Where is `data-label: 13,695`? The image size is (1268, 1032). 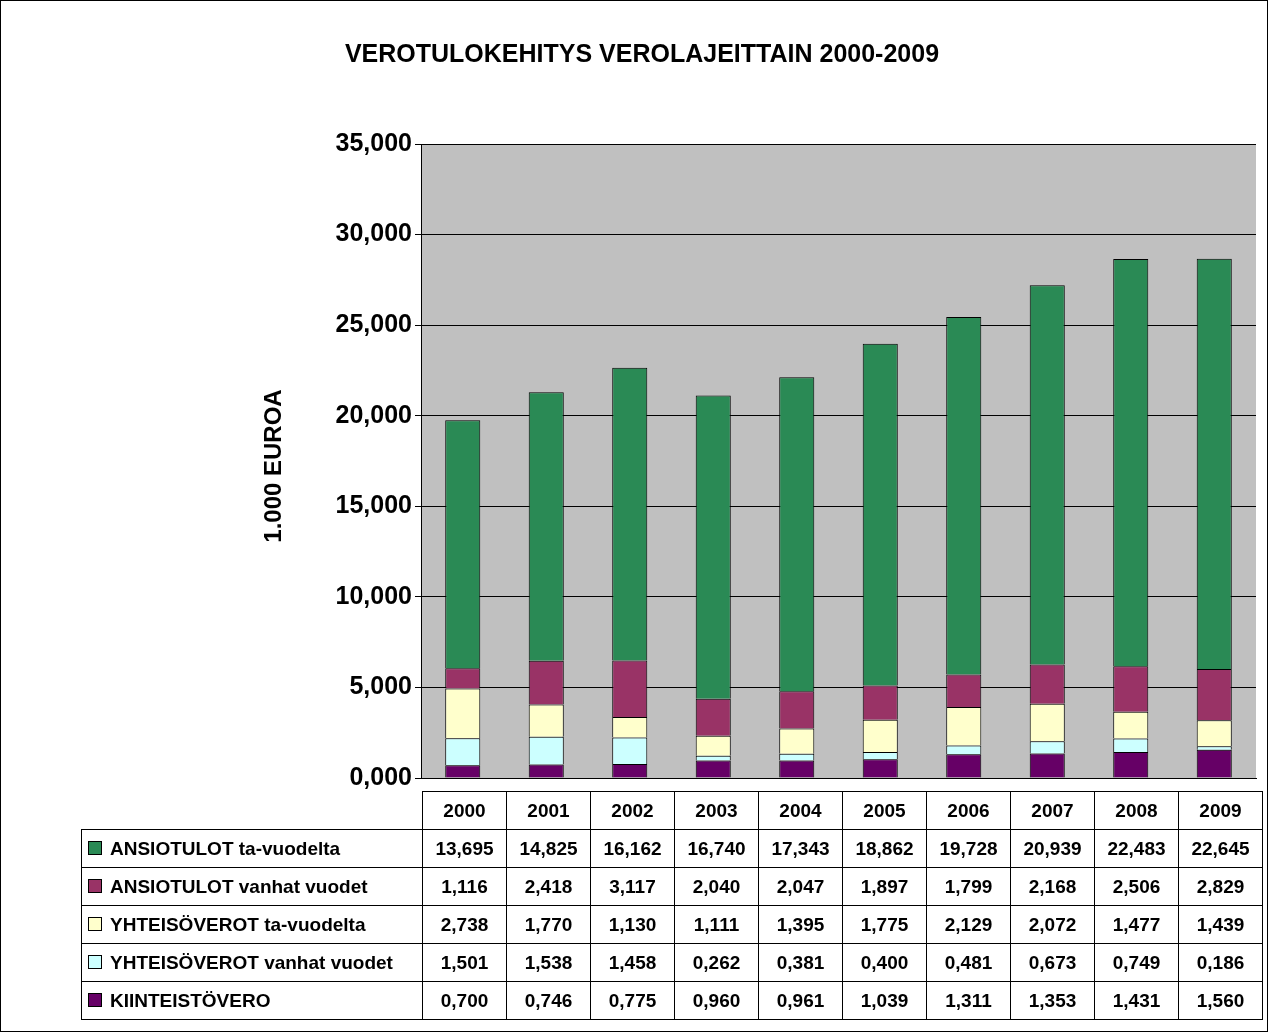
data-label: 13,695 is located at coordinates (464, 848).